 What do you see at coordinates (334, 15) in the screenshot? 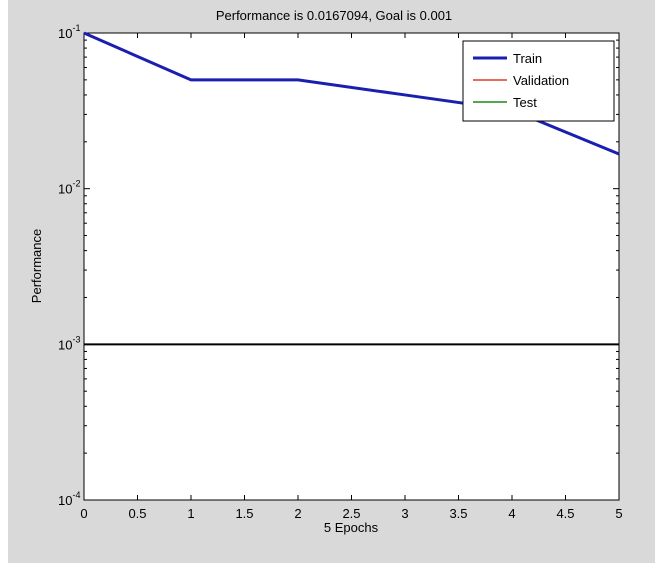
I see `chart-title: Performance is 0.0167094, Goal is 0.001` at bounding box center [334, 15].